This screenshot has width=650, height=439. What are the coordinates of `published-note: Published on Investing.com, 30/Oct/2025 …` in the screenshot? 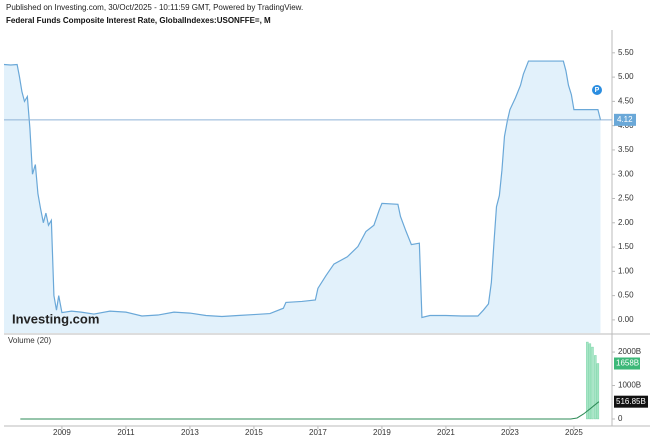 It's located at (154, 7).